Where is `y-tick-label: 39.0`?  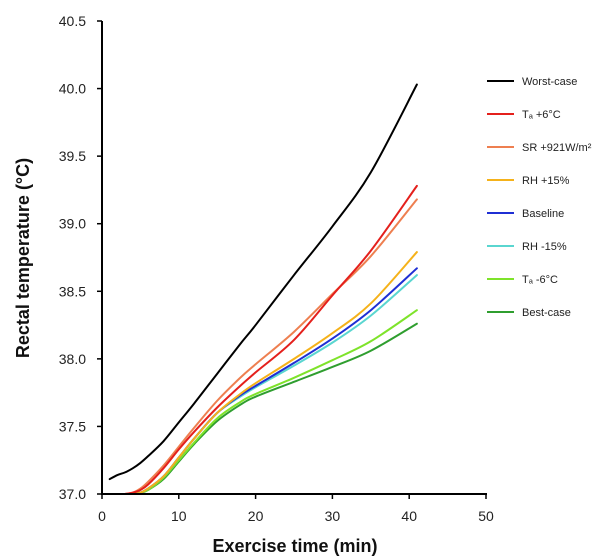 y-tick-label: 39.0 is located at coordinates (72, 224).